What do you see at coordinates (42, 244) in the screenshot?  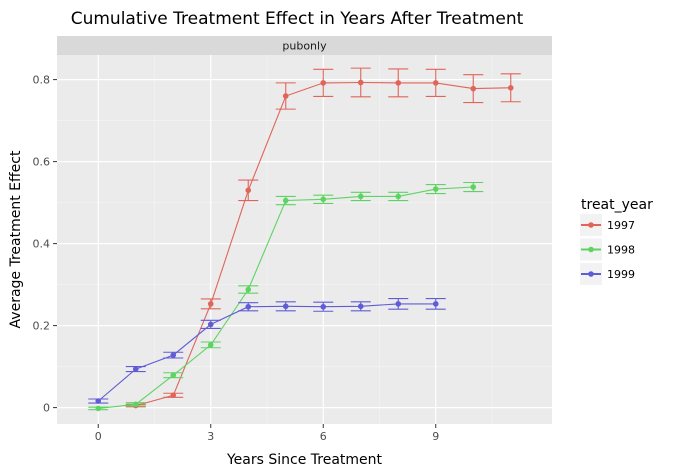 I see `y-tick-label: 0.4` at bounding box center [42, 244].